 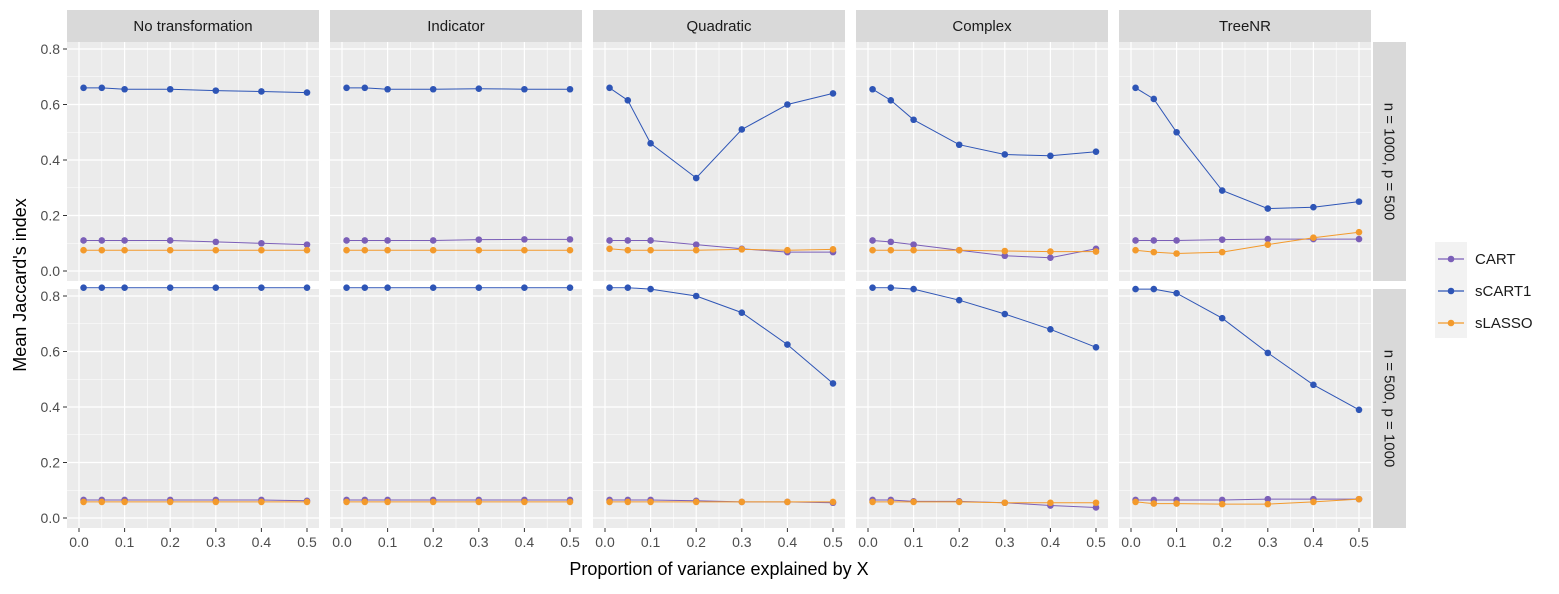 What do you see at coordinates (696, 542) in the screenshot?
I see `x-tick-label: 0.2` at bounding box center [696, 542].